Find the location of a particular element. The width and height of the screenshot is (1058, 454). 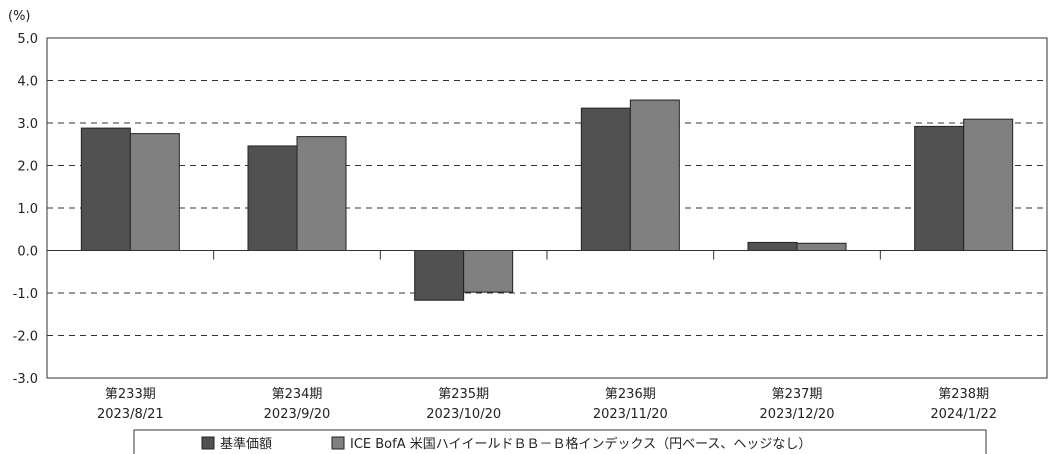

x-category-period-label: 第233期 is located at coordinates (130, 394).